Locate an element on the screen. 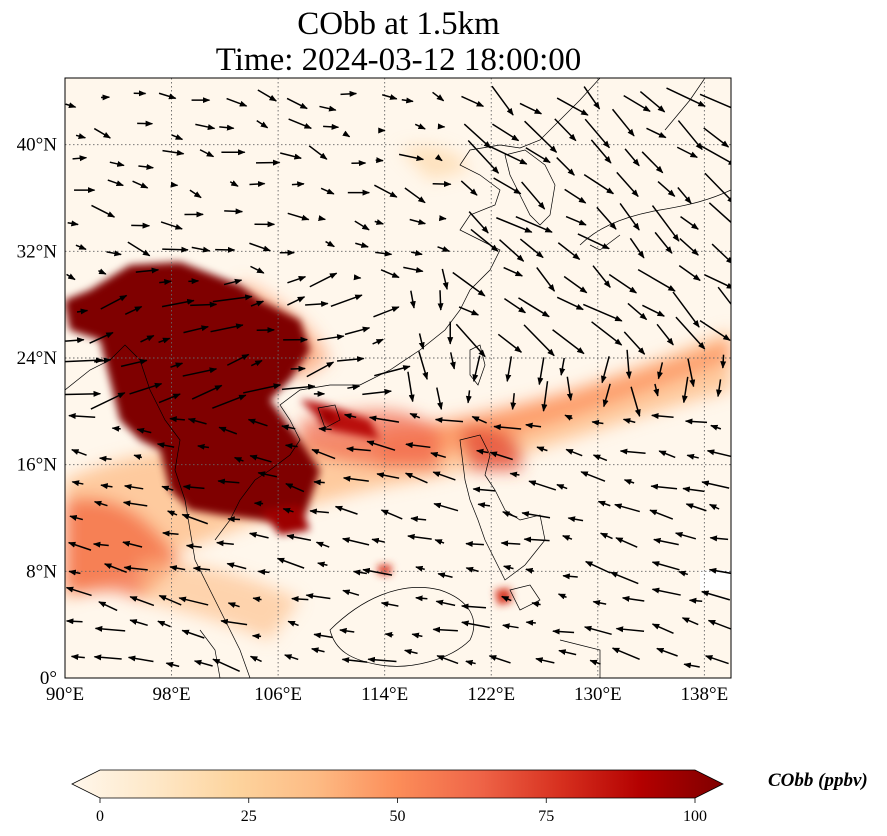 The width and height of the screenshot is (887, 836). colorbar: 0 25 50 75 100 is located at coordinates (397, 797).